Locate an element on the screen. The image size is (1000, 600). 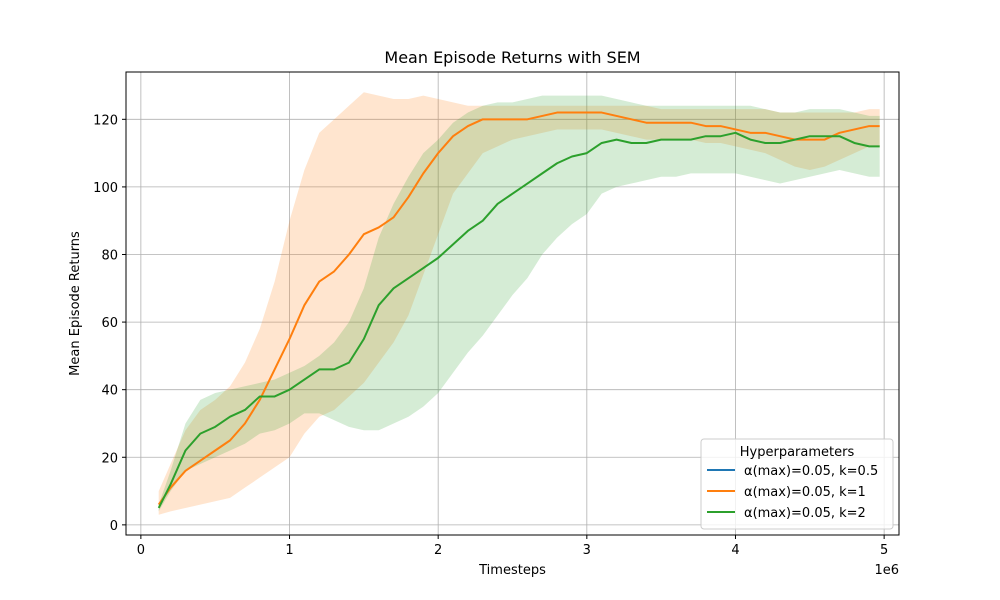
x-axis-title: Timesteps is located at coordinates (512, 570).